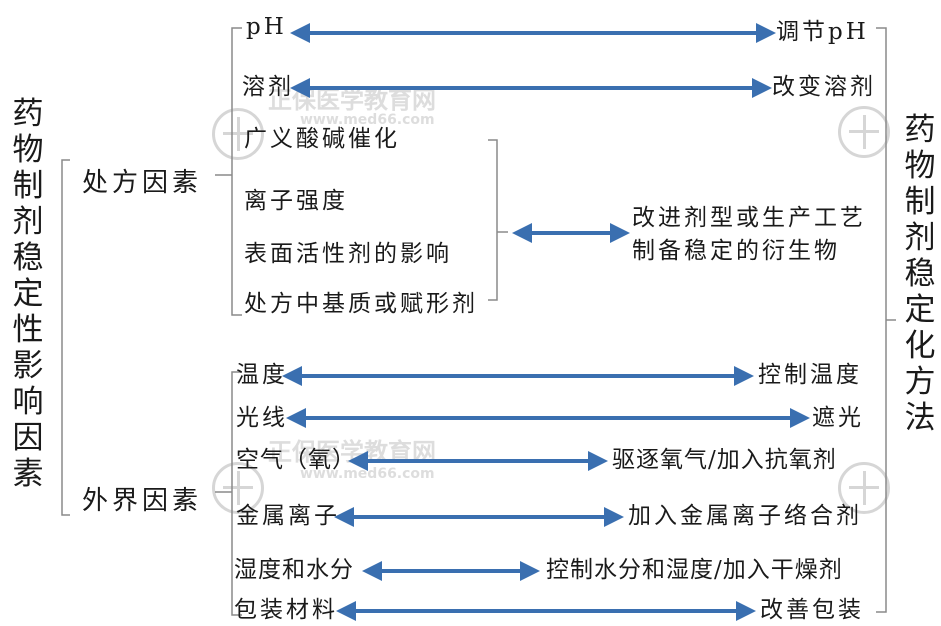 The width and height of the screenshot is (941, 626). I want to click on method-ph: 调节pH, so click(822, 32).